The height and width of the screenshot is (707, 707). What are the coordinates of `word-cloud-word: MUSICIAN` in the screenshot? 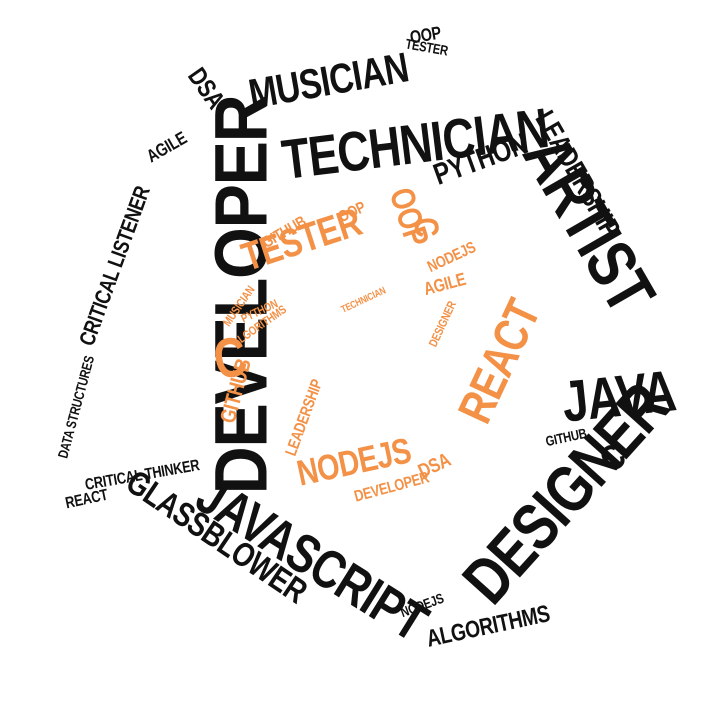 It's located at (328, 80).